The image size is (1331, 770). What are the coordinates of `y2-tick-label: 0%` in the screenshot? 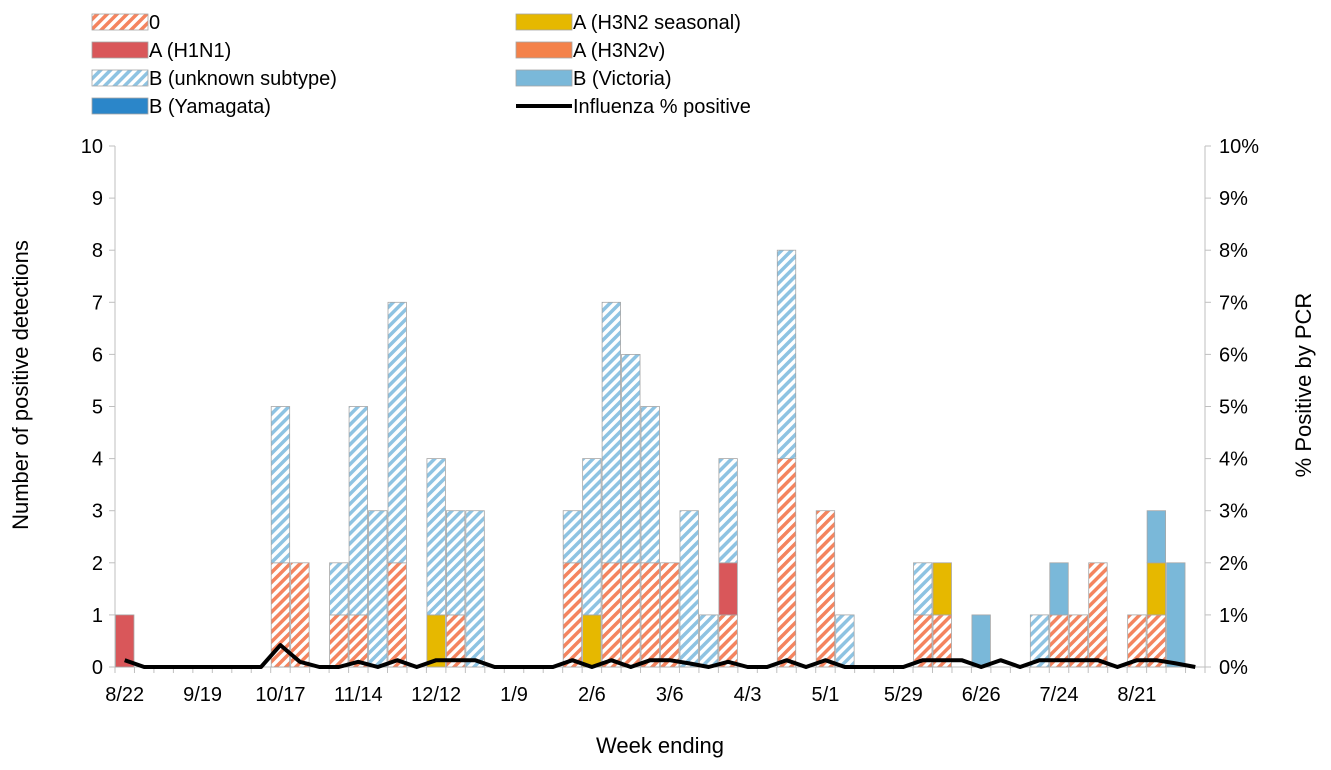 It's located at (1233, 668).